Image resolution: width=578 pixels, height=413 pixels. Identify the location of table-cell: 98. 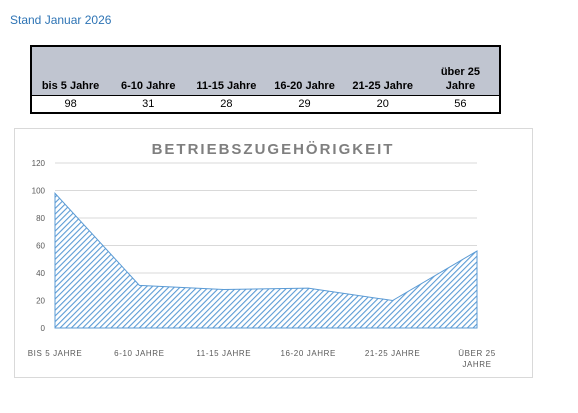
(70, 104).